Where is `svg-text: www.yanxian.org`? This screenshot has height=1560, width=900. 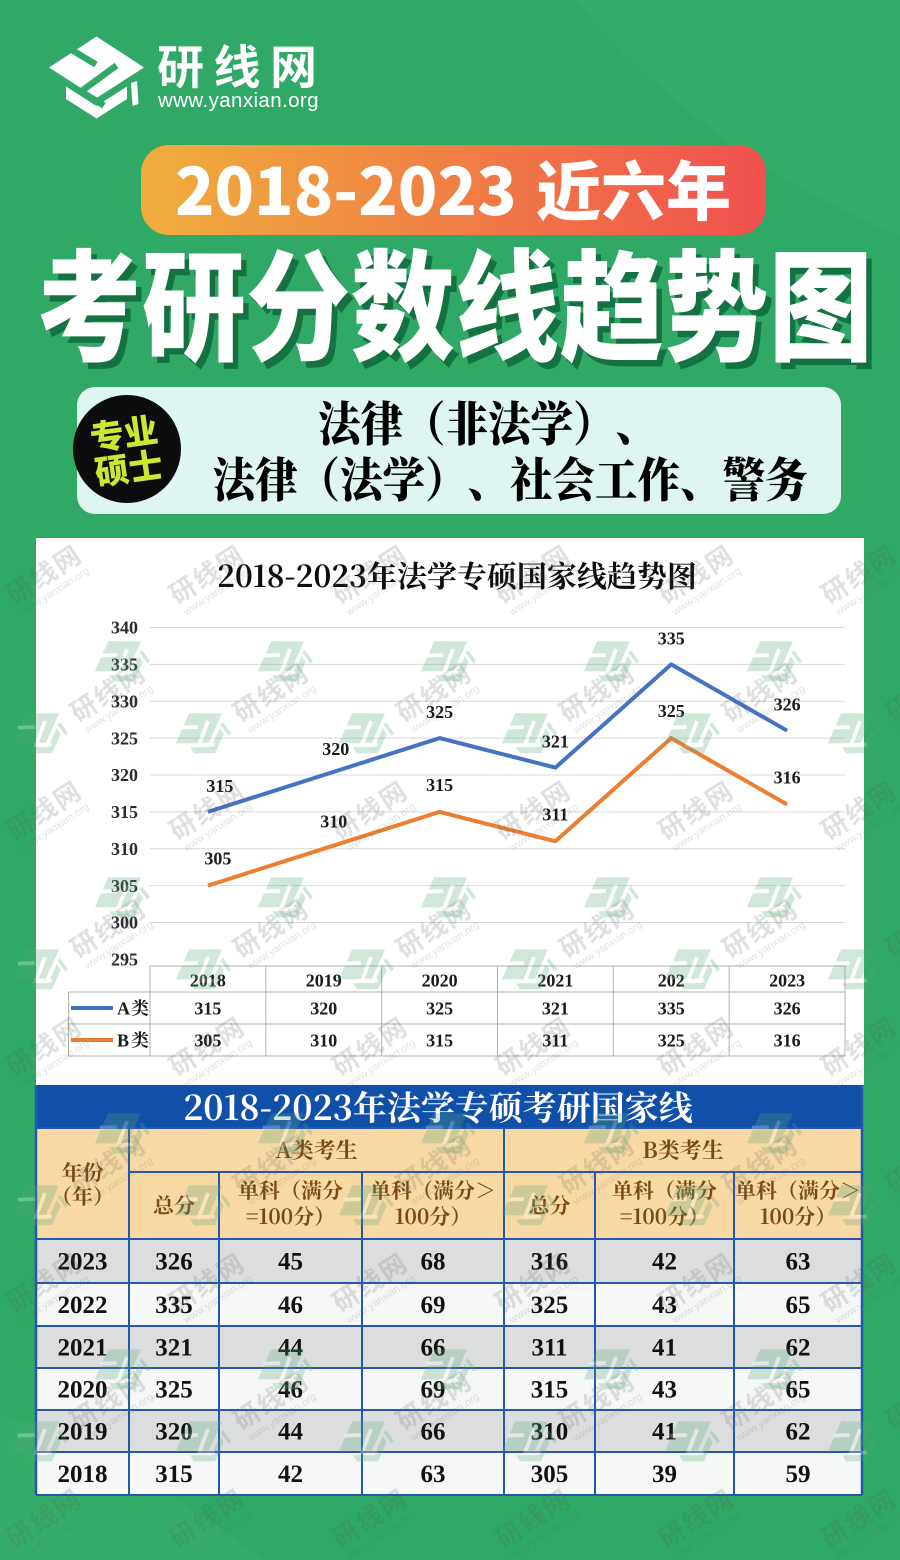
svg-text: www.yanxian.org is located at coordinates (238, 100).